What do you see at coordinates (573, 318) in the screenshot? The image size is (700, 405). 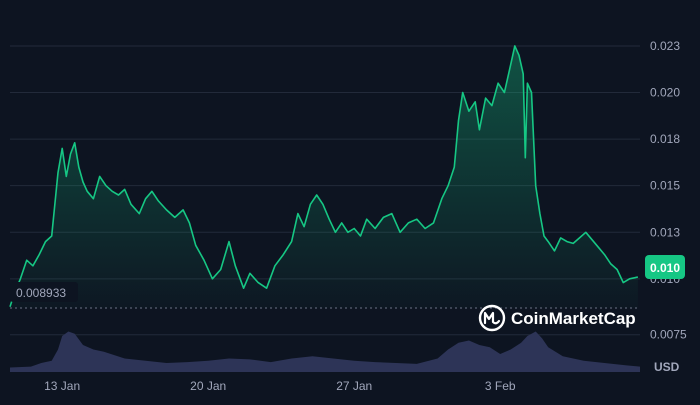 I see `brand-name: CoinMarketCap` at bounding box center [573, 318].